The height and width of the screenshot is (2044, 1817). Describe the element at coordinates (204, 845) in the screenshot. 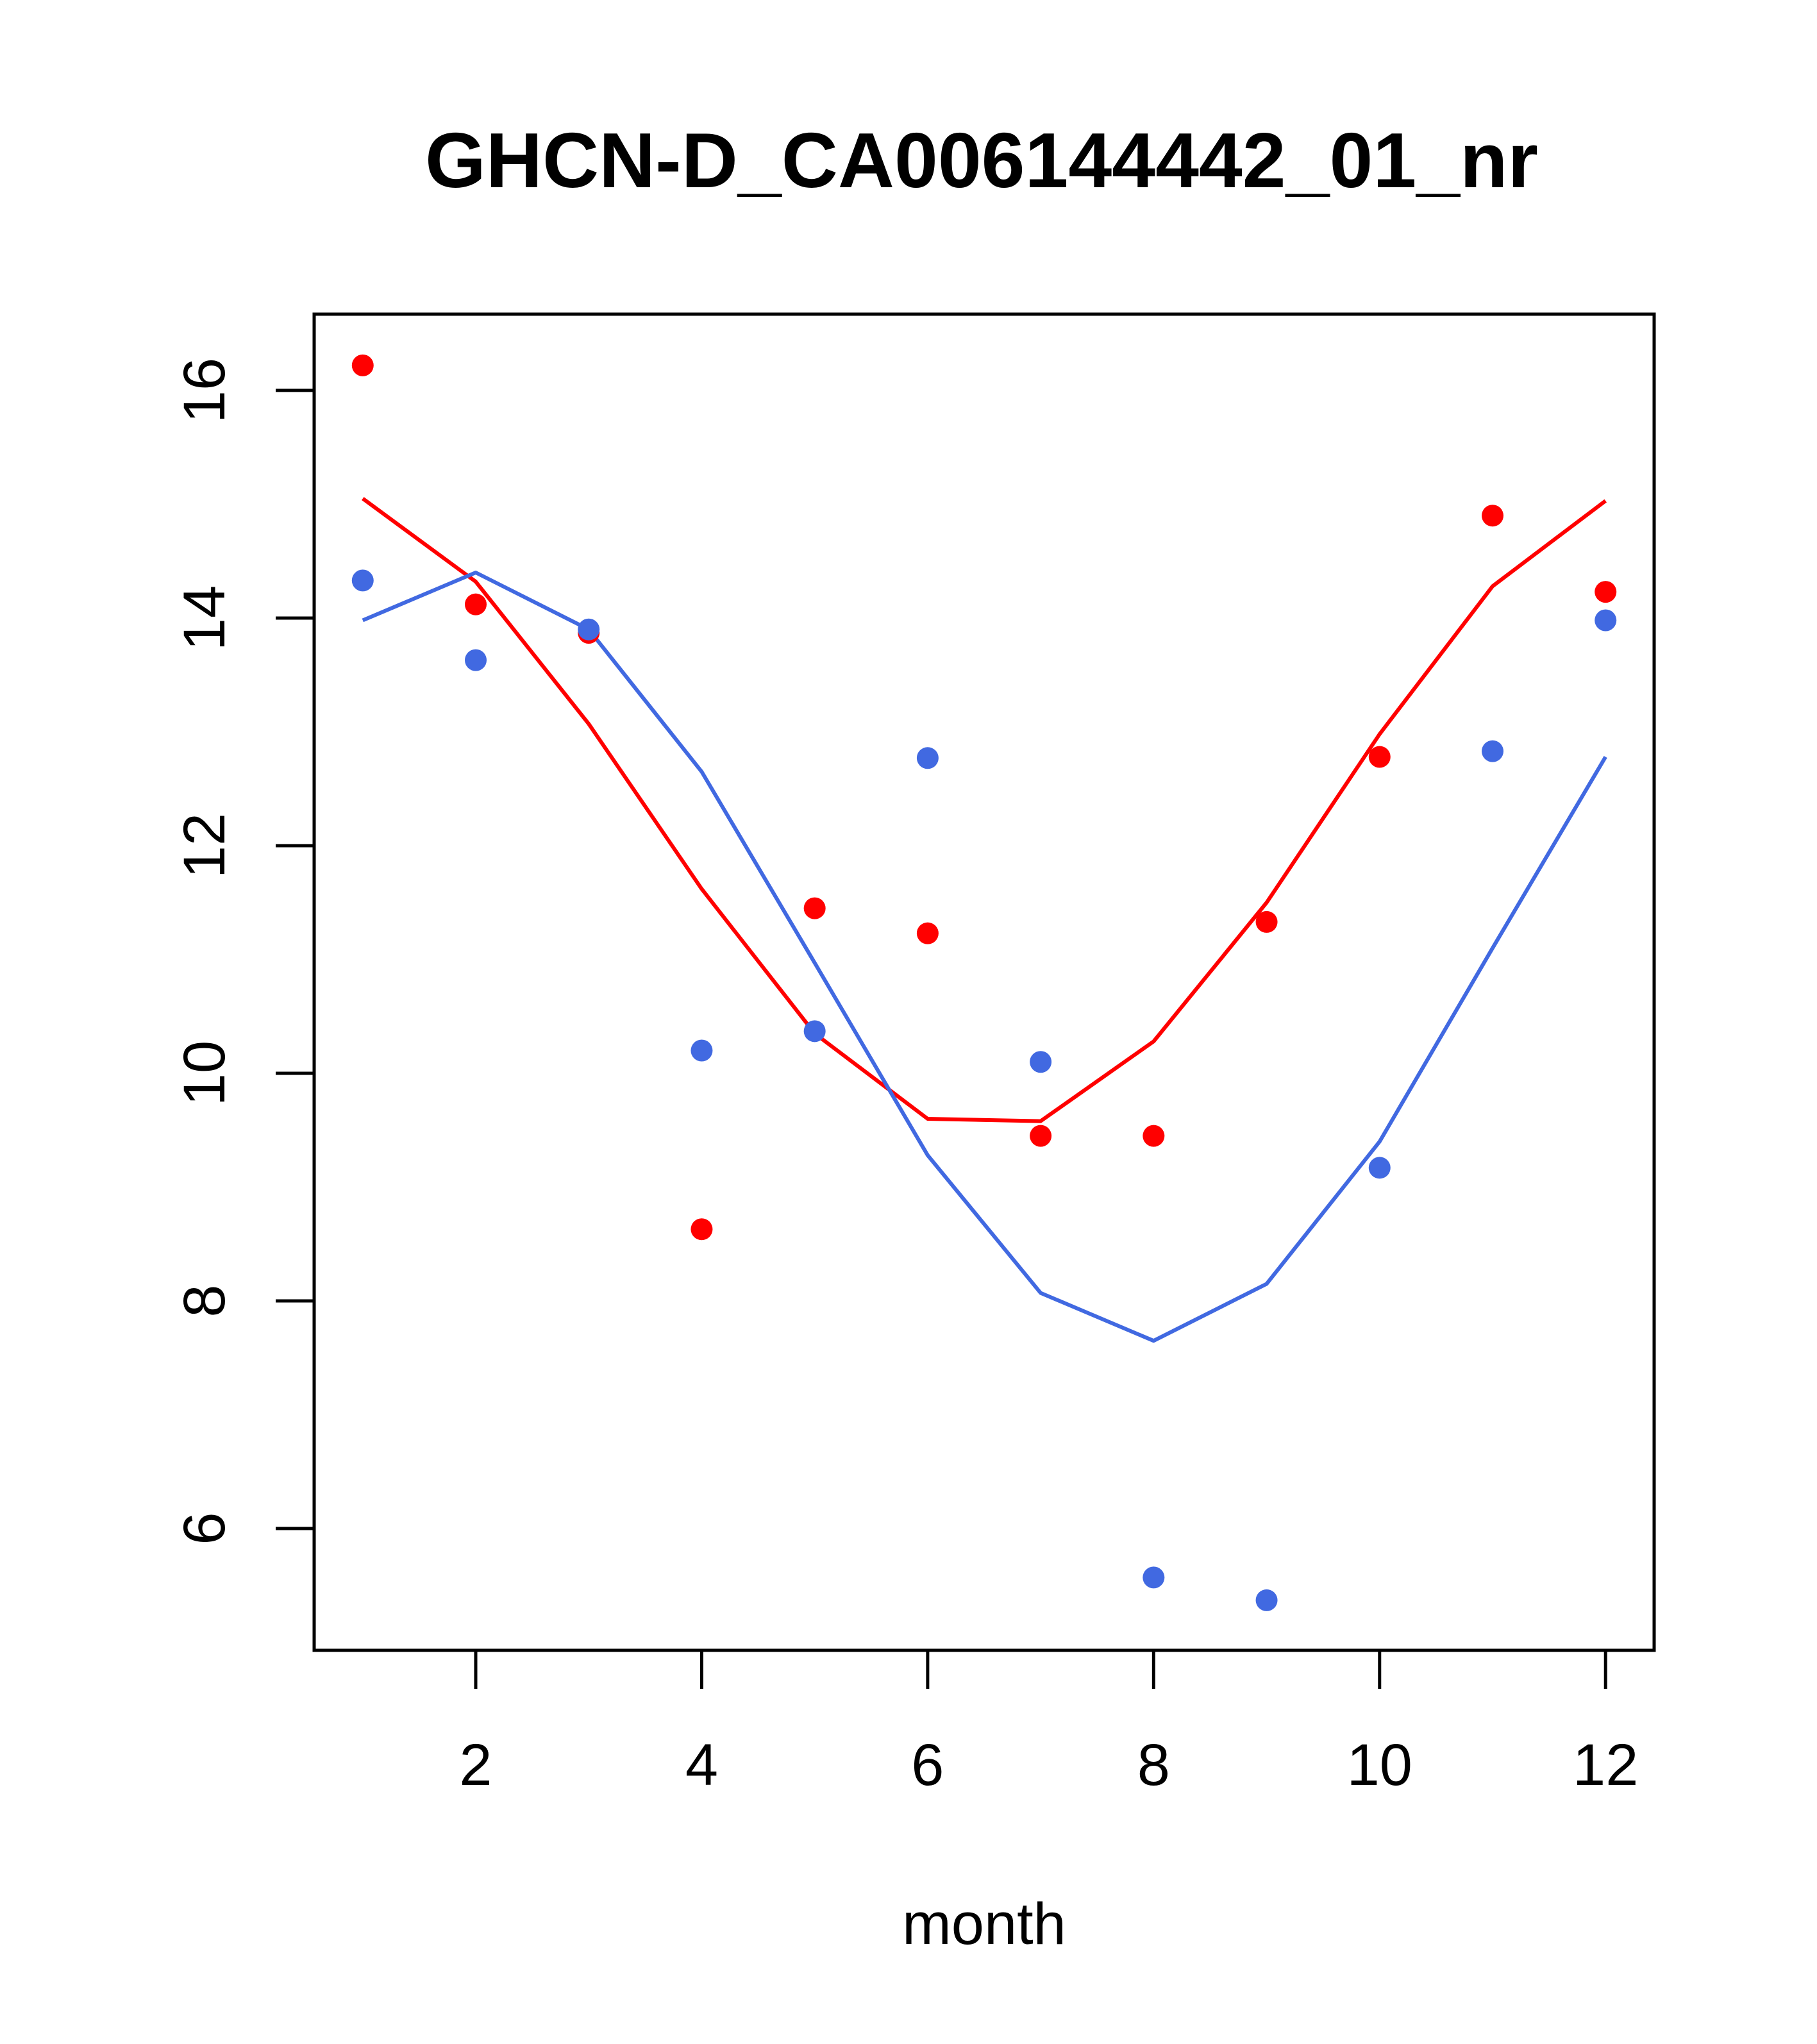

I see `y-tick-label: 12` at that location.